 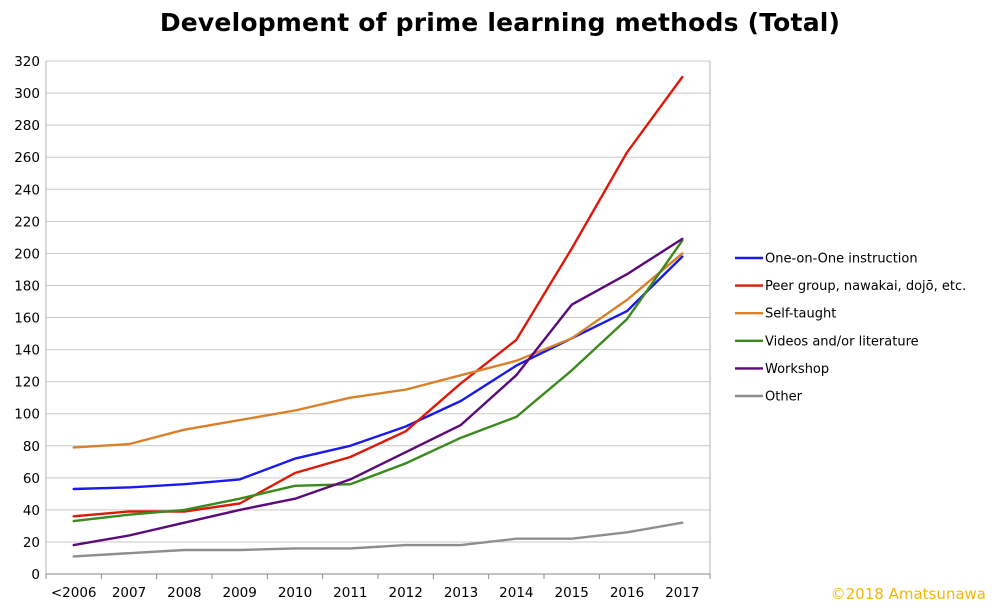 I want to click on x-tick-label: 2010, so click(x=295, y=593).